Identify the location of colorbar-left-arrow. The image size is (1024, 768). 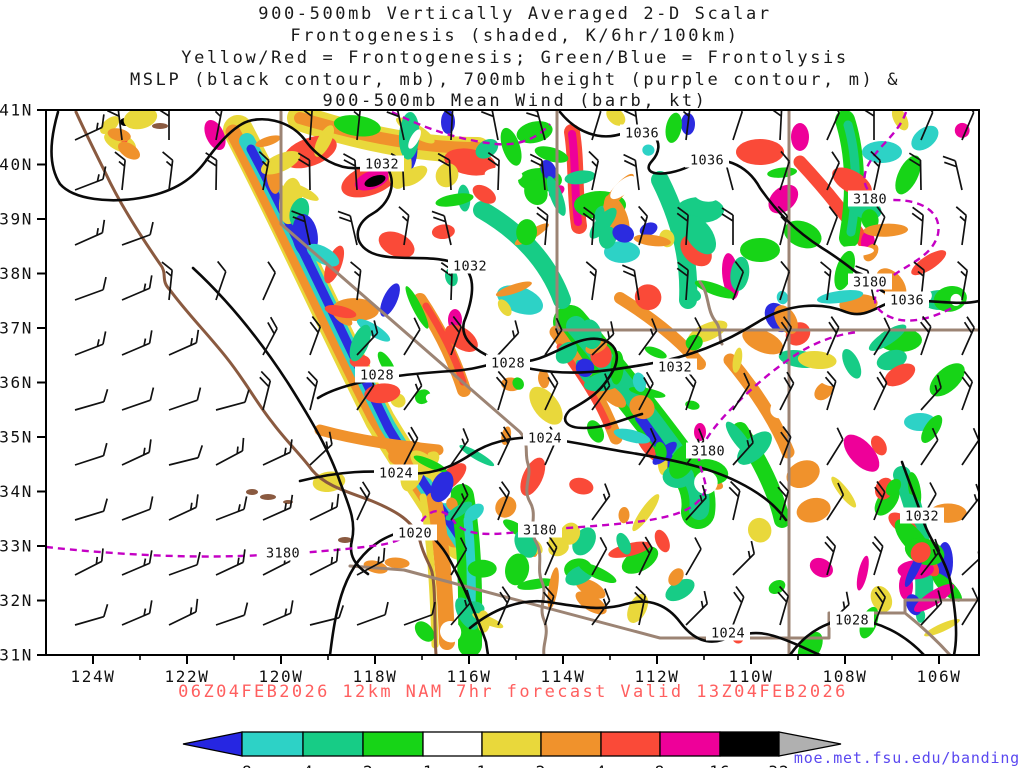
(212, 744).